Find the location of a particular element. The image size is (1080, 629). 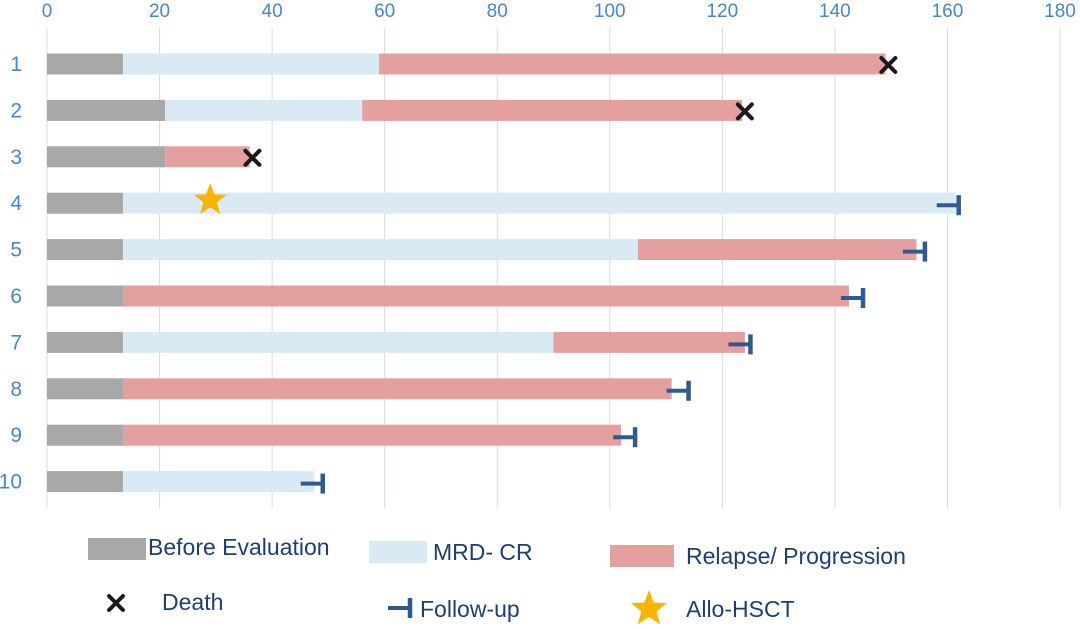

legend-item-2: Relapse/ Progression is located at coordinates (758, 556).